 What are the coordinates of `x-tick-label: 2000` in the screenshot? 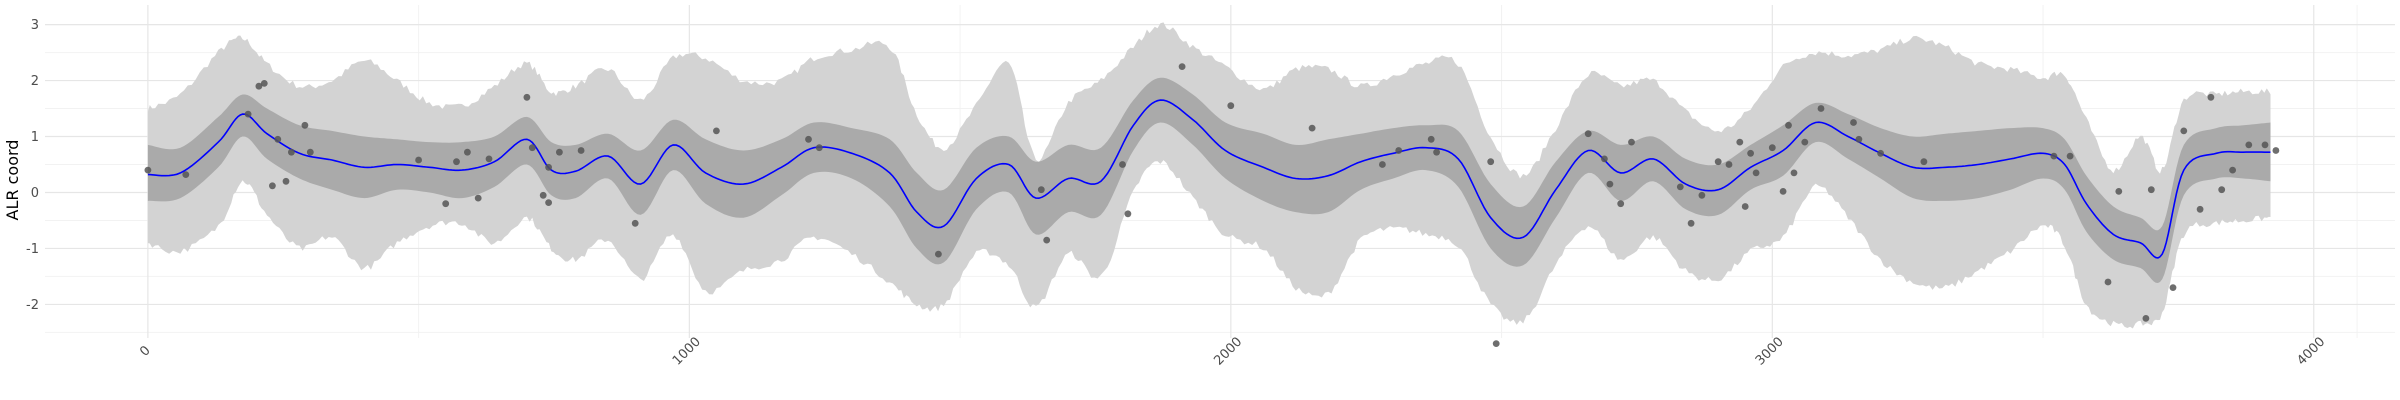 It's located at (1228, 352).